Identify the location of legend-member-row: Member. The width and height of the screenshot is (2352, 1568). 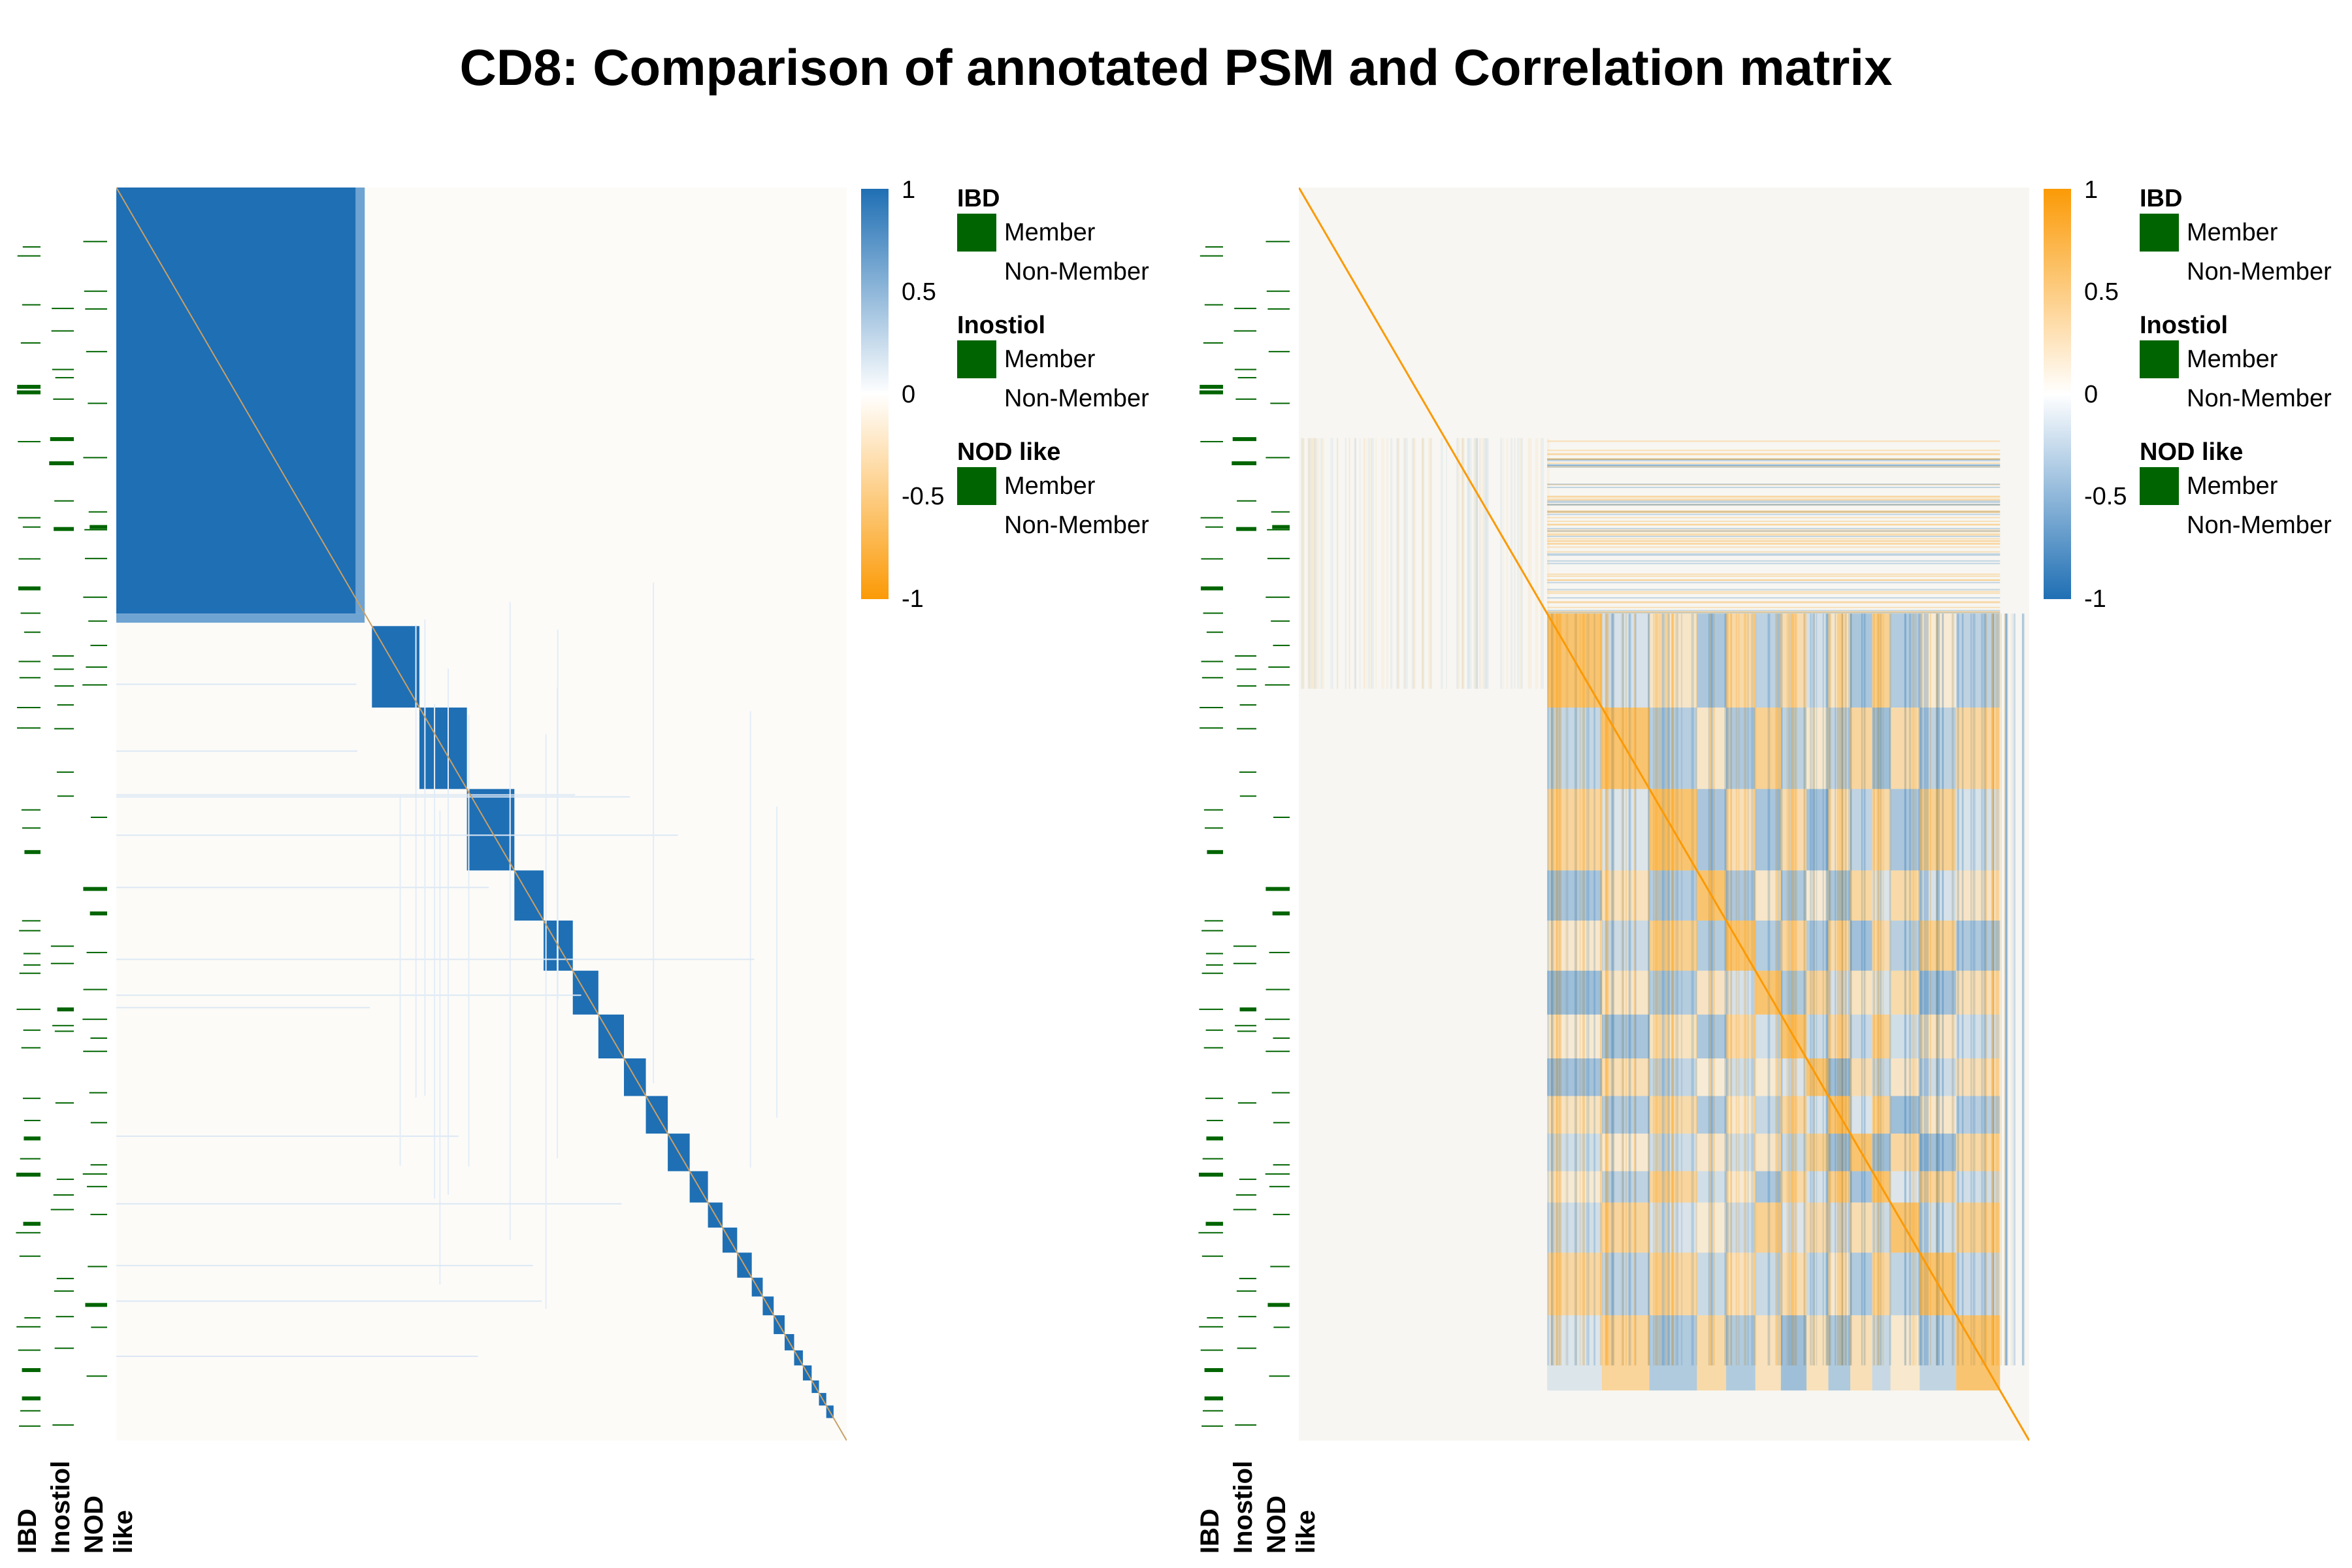
(2246, 486).